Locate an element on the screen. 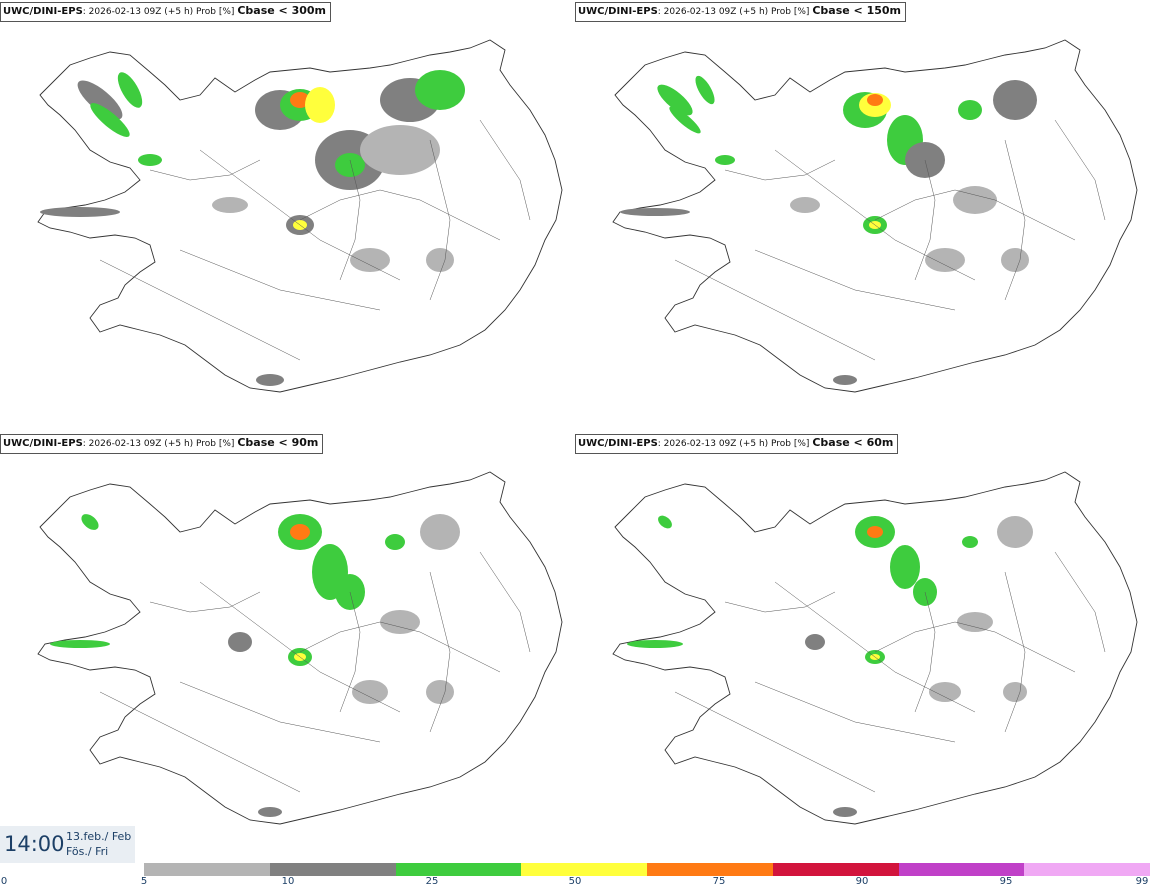 The height and width of the screenshot is (891, 1150). colorbar-tick: 99 is located at coordinates (1142, 881).